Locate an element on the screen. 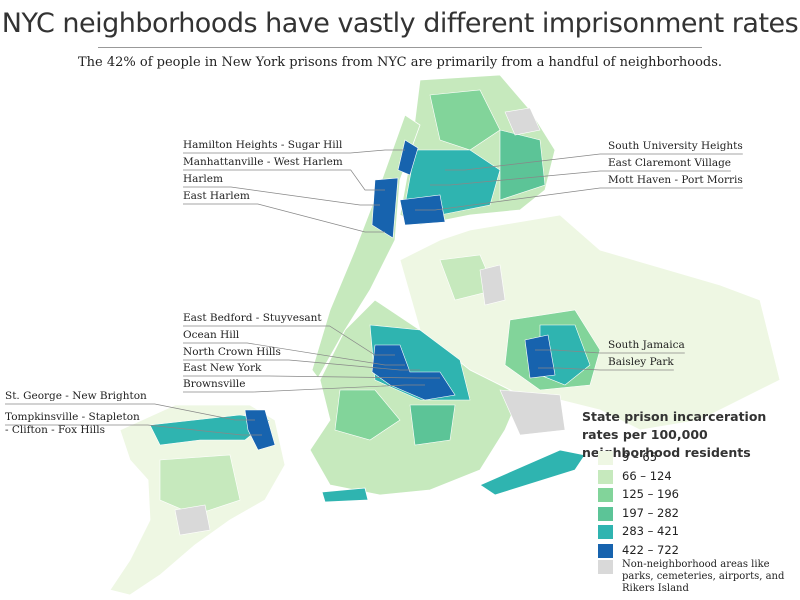 Image resolution: width=800 pixels, height=600 pixels. callout-label: Harlem is located at coordinates (203, 179).